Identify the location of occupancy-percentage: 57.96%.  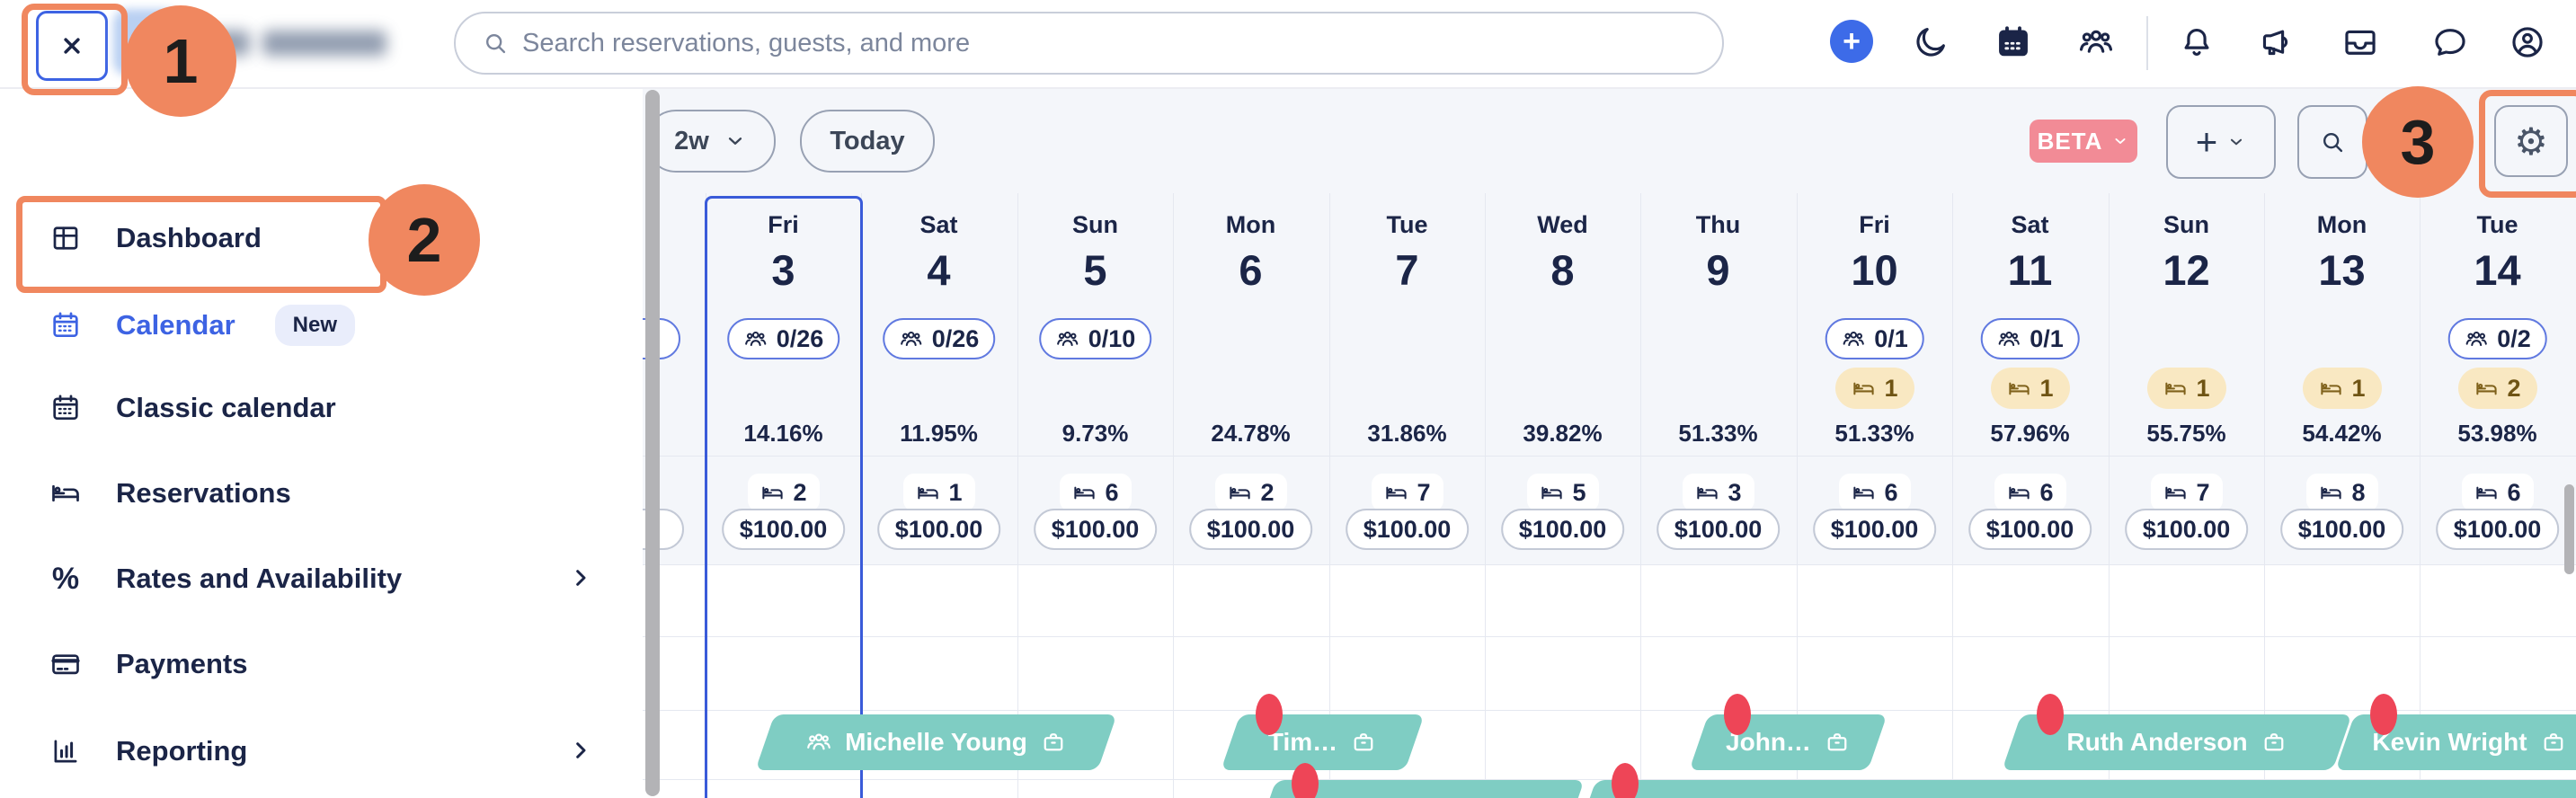
(2030, 433).